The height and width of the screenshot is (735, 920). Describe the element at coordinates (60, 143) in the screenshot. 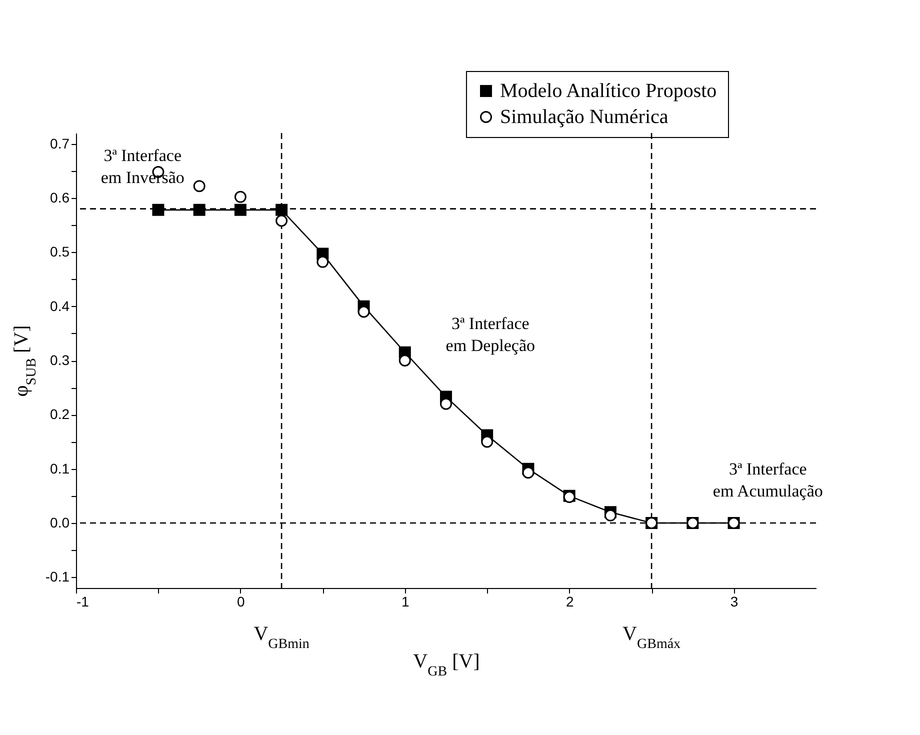

I see `y-tick-label: 0.7` at that location.